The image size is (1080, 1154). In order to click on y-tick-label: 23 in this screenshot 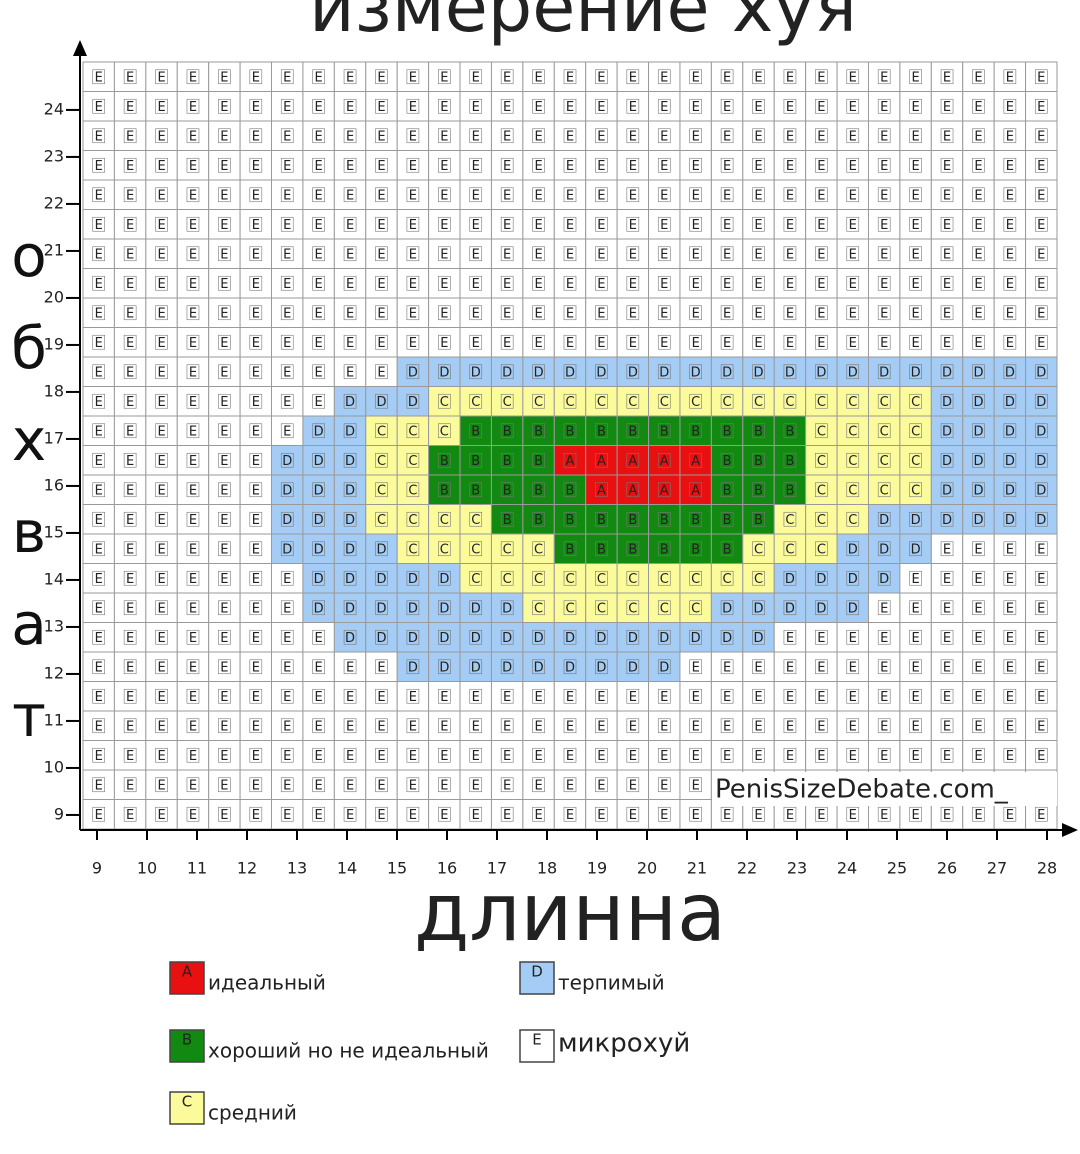, I will do `click(54, 155)`.